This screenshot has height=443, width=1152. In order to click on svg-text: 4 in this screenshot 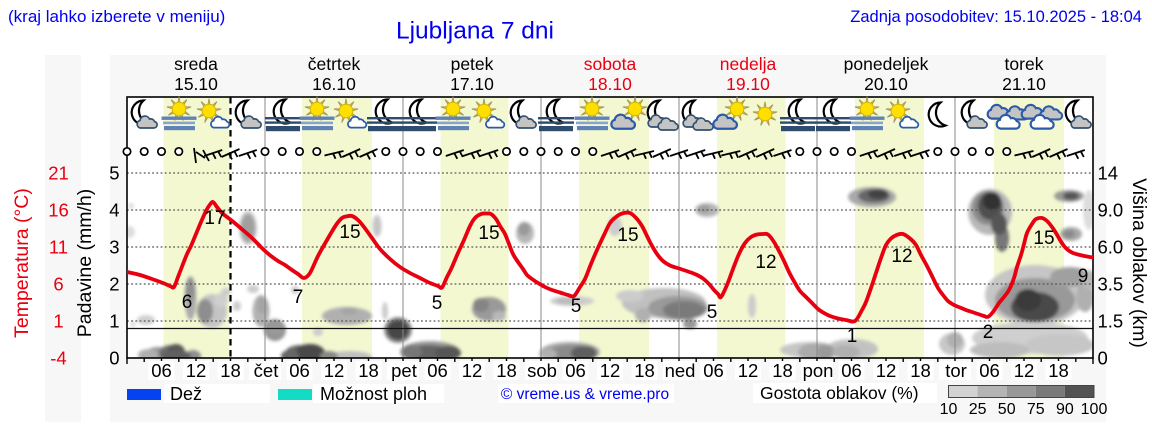, I will do `click(114, 210)`.